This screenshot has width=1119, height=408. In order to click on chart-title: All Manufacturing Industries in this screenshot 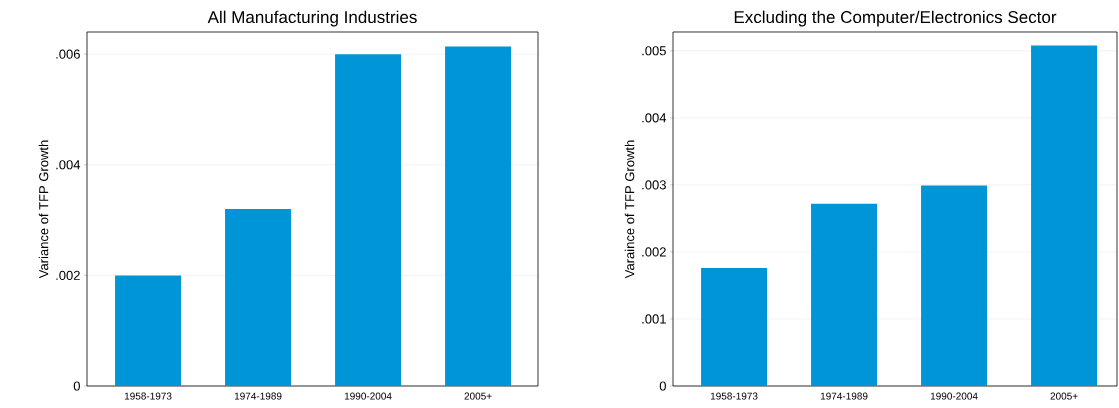, I will do `click(312, 18)`.